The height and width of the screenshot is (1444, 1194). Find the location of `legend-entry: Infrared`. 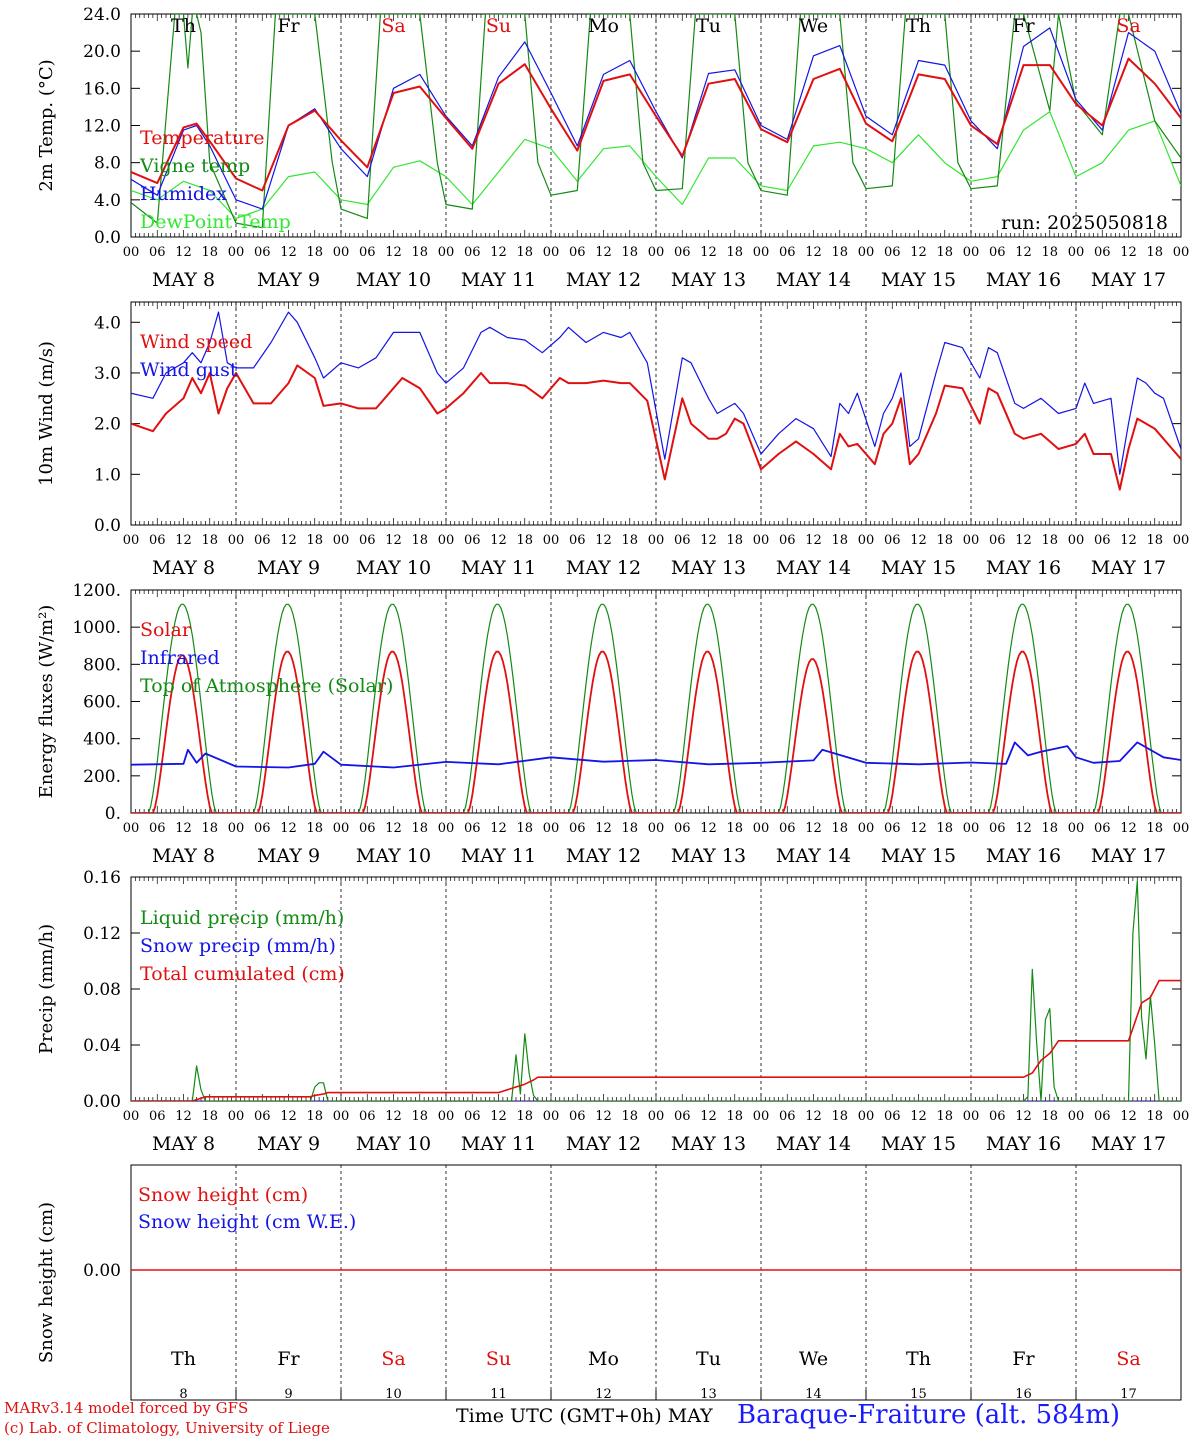

legend-entry: Infrared is located at coordinates (180, 658).